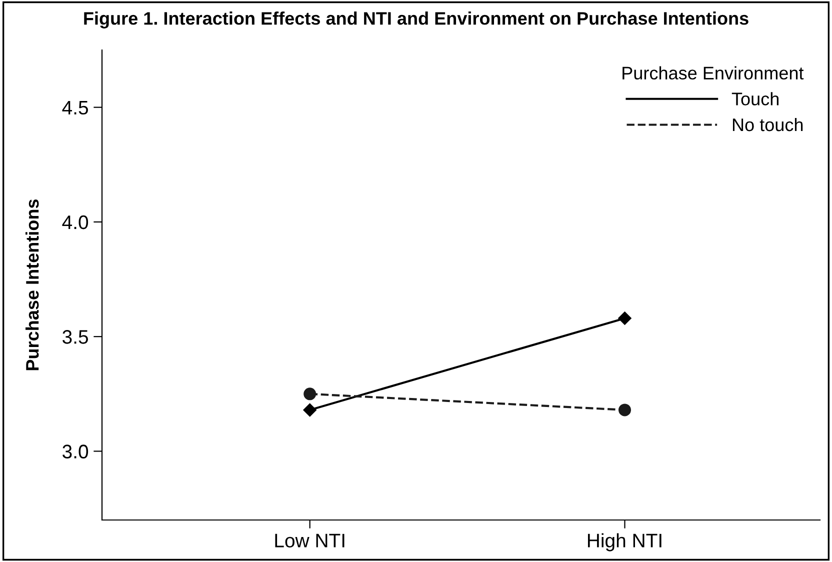 Image resolution: width=832 pixels, height=562 pixels. What do you see at coordinates (416, 20) in the screenshot?
I see `chart-title: Figure 1. Interaction Effects and NTI and Environment on Purchase Intentions` at bounding box center [416, 20].